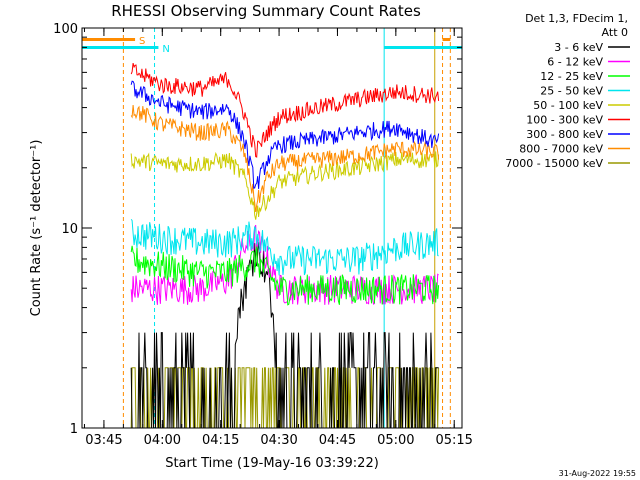 This screenshot has height=480, width=640. I want to click on x-tick-label-2: 04:15, so click(220, 440).